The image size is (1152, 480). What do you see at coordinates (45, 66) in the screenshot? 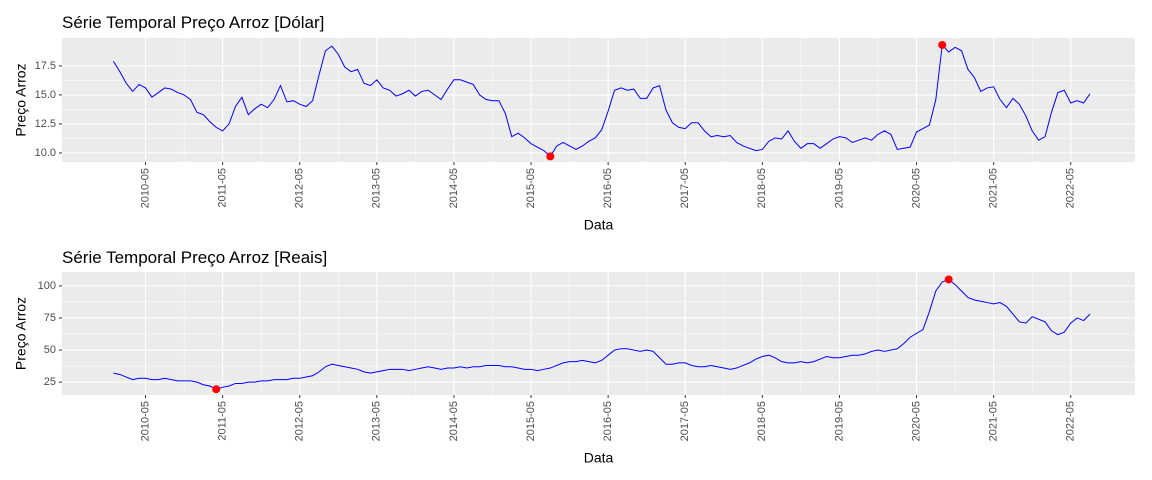
I see `y-tick-label: 17.5` at bounding box center [45, 66].